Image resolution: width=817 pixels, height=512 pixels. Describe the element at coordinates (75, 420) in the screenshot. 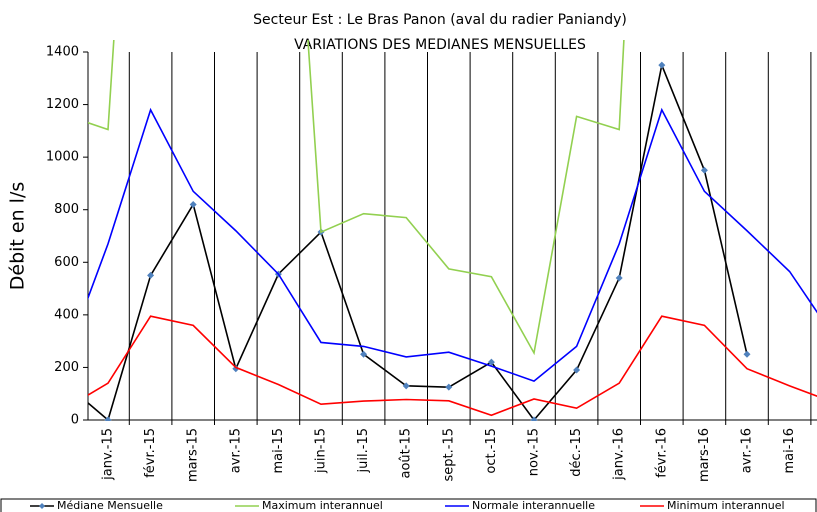

I see `y-tick-label: 0` at that location.